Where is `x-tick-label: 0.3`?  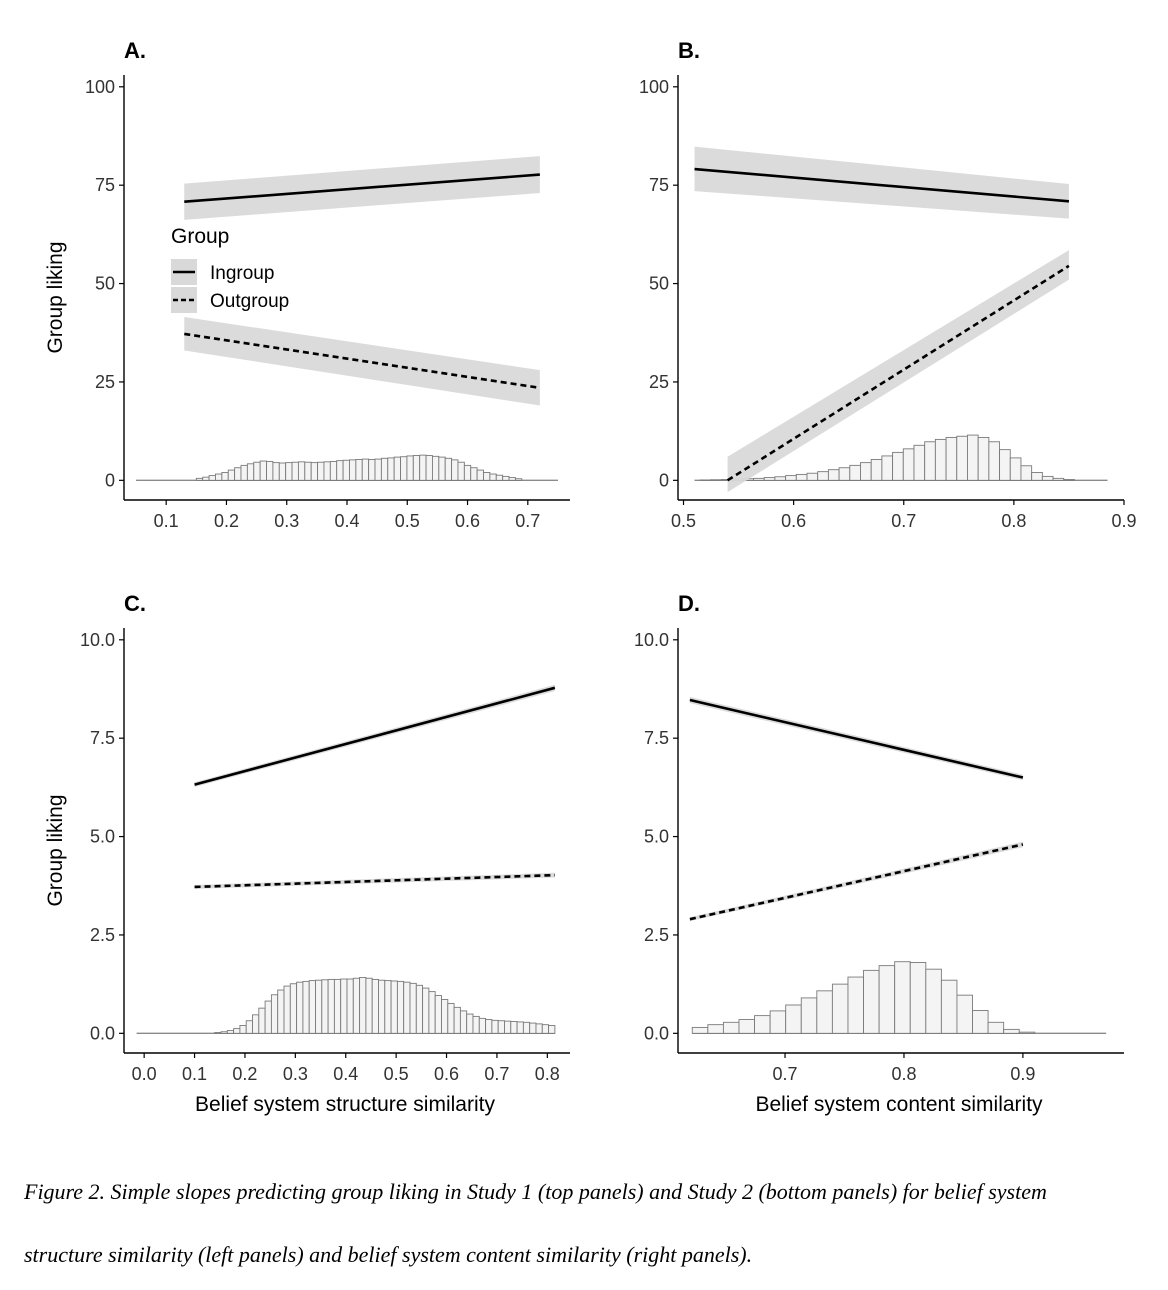
x-tick-label: 0.3 is located at coordinates (295, 1074).